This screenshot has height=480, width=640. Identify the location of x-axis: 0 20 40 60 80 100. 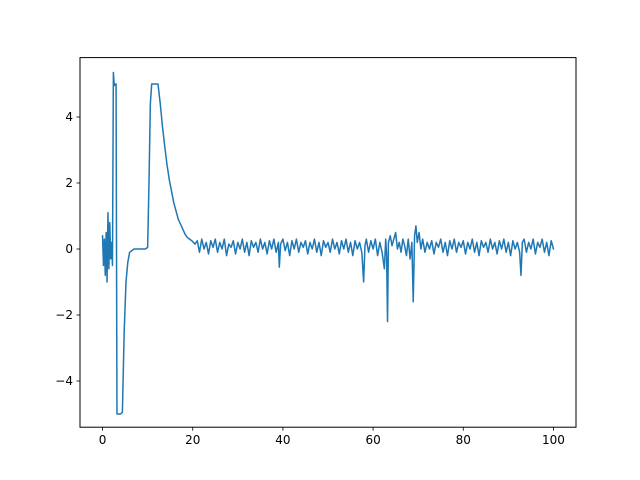
(332, 437).